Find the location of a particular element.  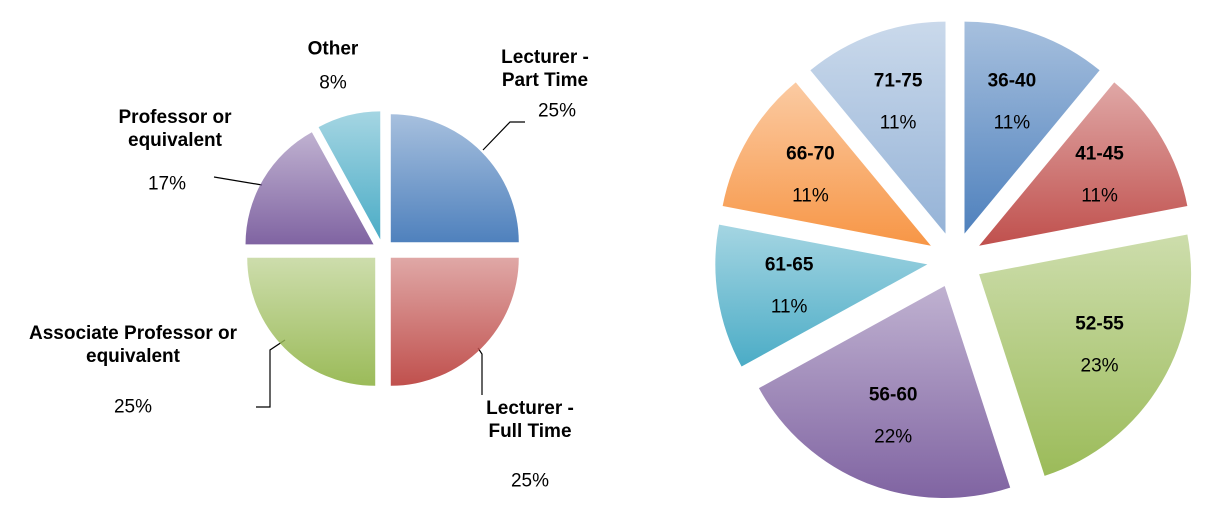

value-label: 17% is located at coordinates (167, 184).